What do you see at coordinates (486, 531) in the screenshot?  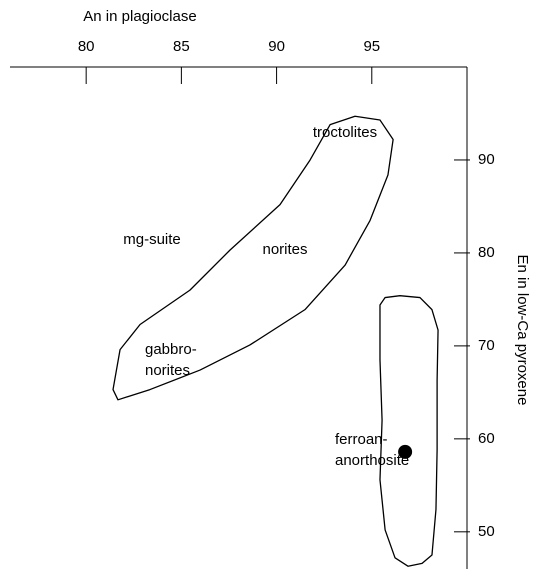 I see `y-tick-label: 50` at bounding box center [486, 531].